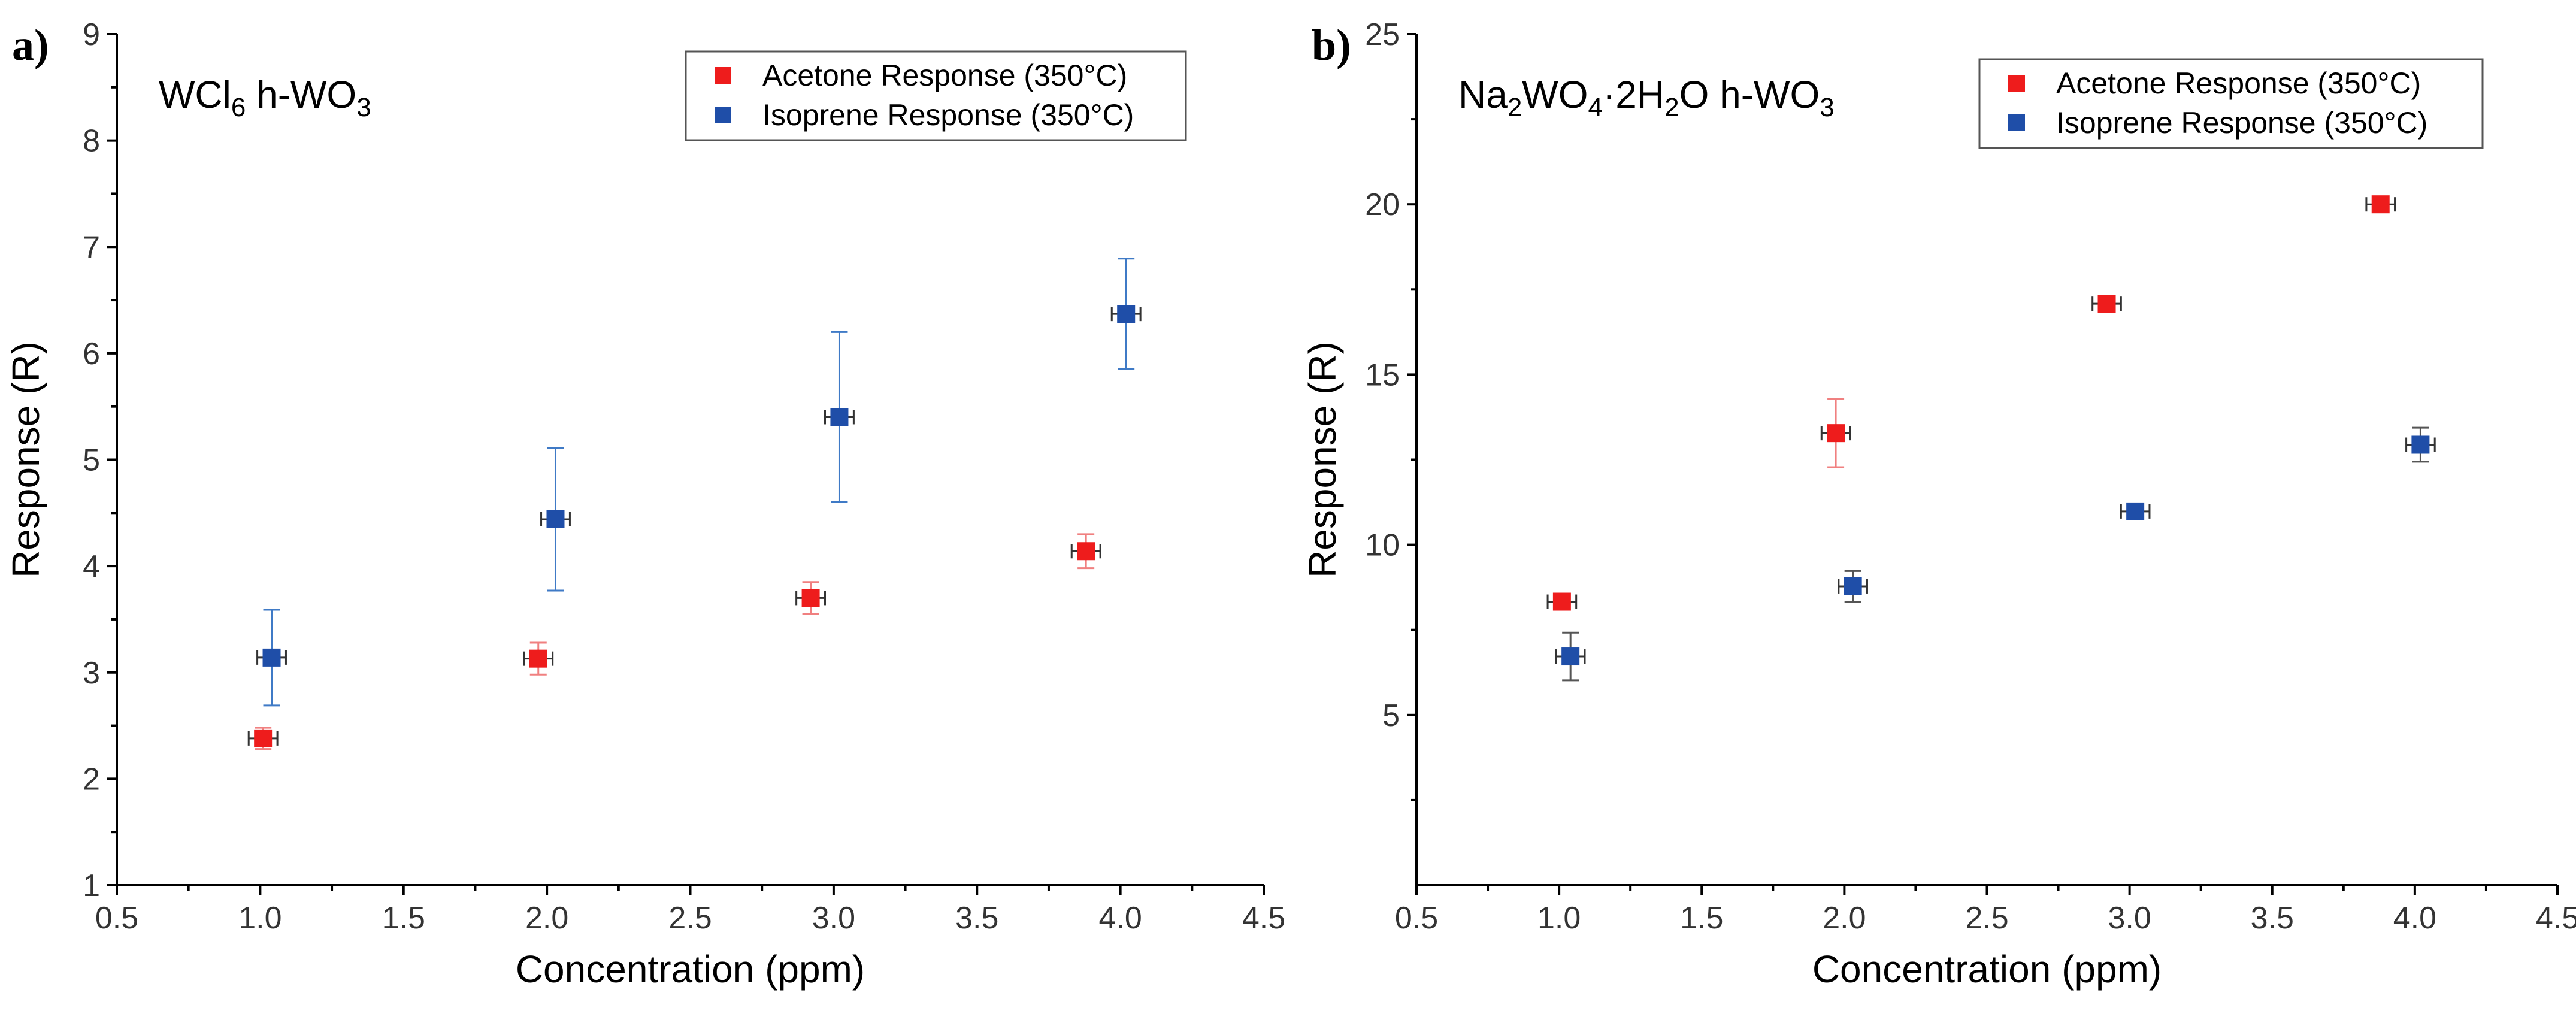  Describe the element at coordinates (1382, 545) in the screenshot. I see `y-tick-label: 10` at that location.